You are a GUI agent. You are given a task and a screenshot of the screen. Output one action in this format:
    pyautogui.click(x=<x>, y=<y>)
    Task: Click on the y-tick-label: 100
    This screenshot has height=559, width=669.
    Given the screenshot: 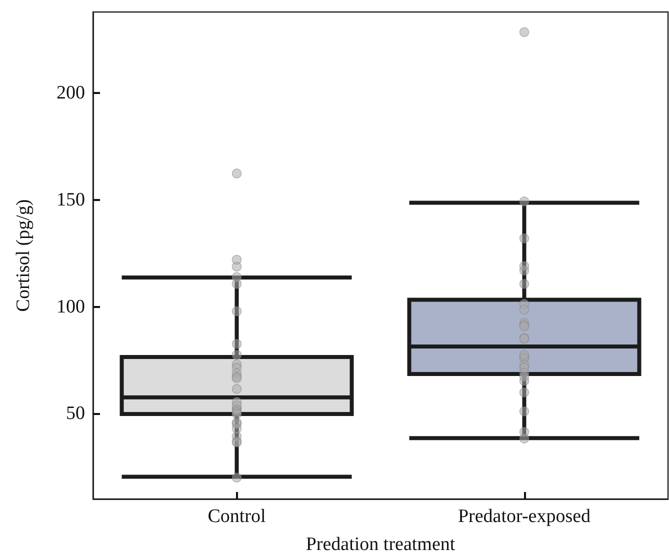 What is the action you would take?
    pyautogui.click(x=70, y=307)
    